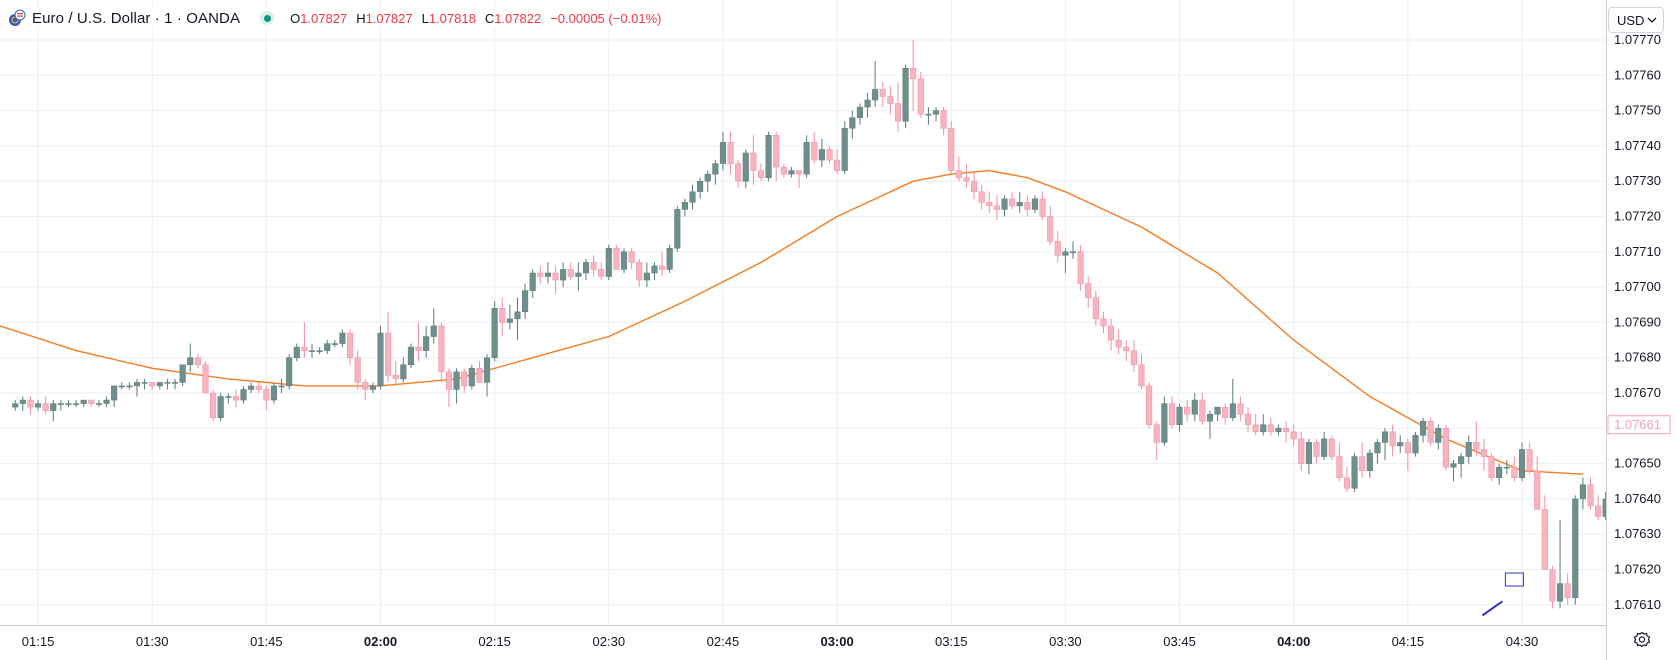 This screenshot has width=1676, height=660. I want to click on settings-gear-icon, so click(1642, 640).